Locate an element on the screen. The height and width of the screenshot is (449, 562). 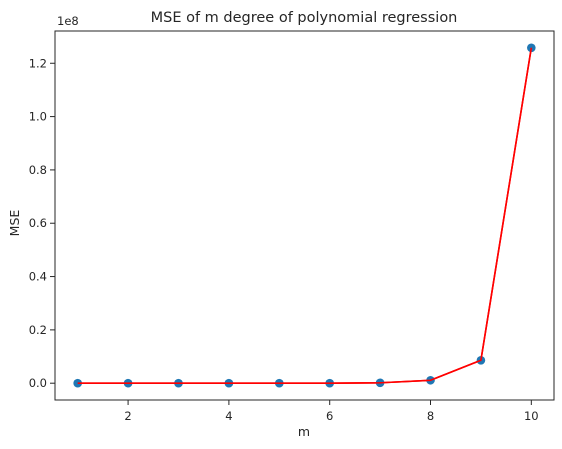
y-tick-label: 0.2 is located at coordinates (38, 330).